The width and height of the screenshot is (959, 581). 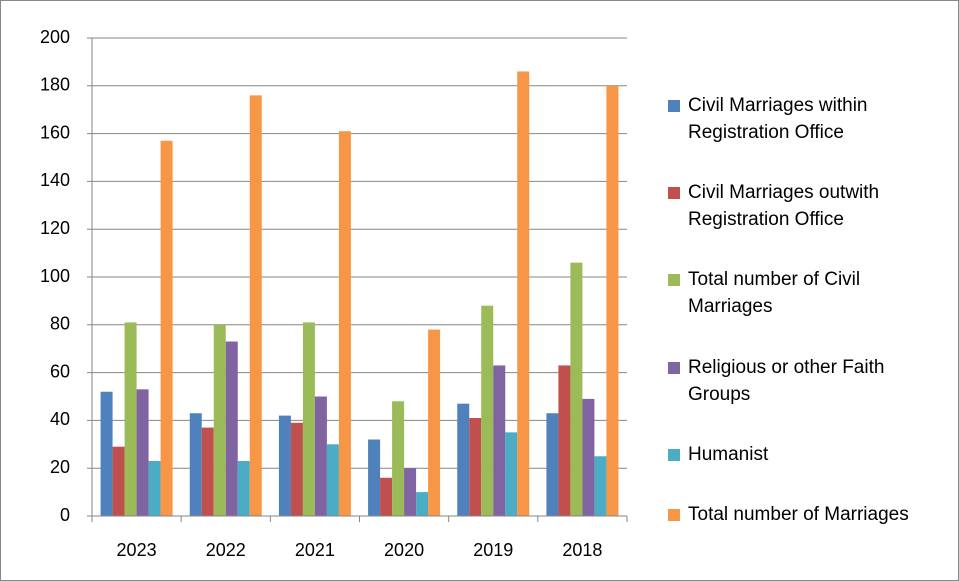 What do you see at coordinates (60, 467) in the screenshot?
I see `y-tick-label: 20` at bounding box center [60, 467].